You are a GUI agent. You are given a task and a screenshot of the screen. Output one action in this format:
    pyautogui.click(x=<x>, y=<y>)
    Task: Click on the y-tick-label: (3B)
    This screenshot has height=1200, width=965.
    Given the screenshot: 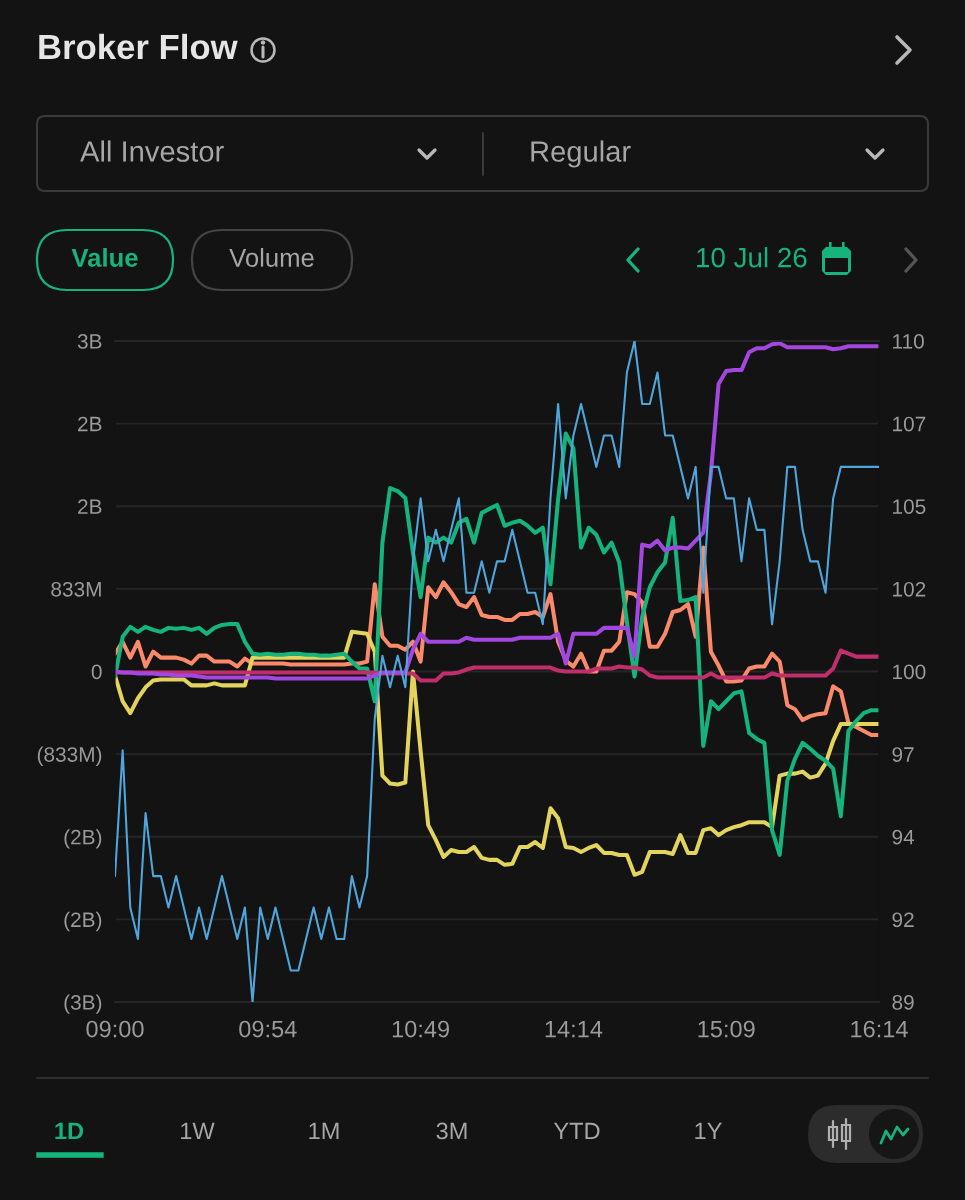 What is the action you would take?
    pyautogui.click(x=83, y=1004)
    